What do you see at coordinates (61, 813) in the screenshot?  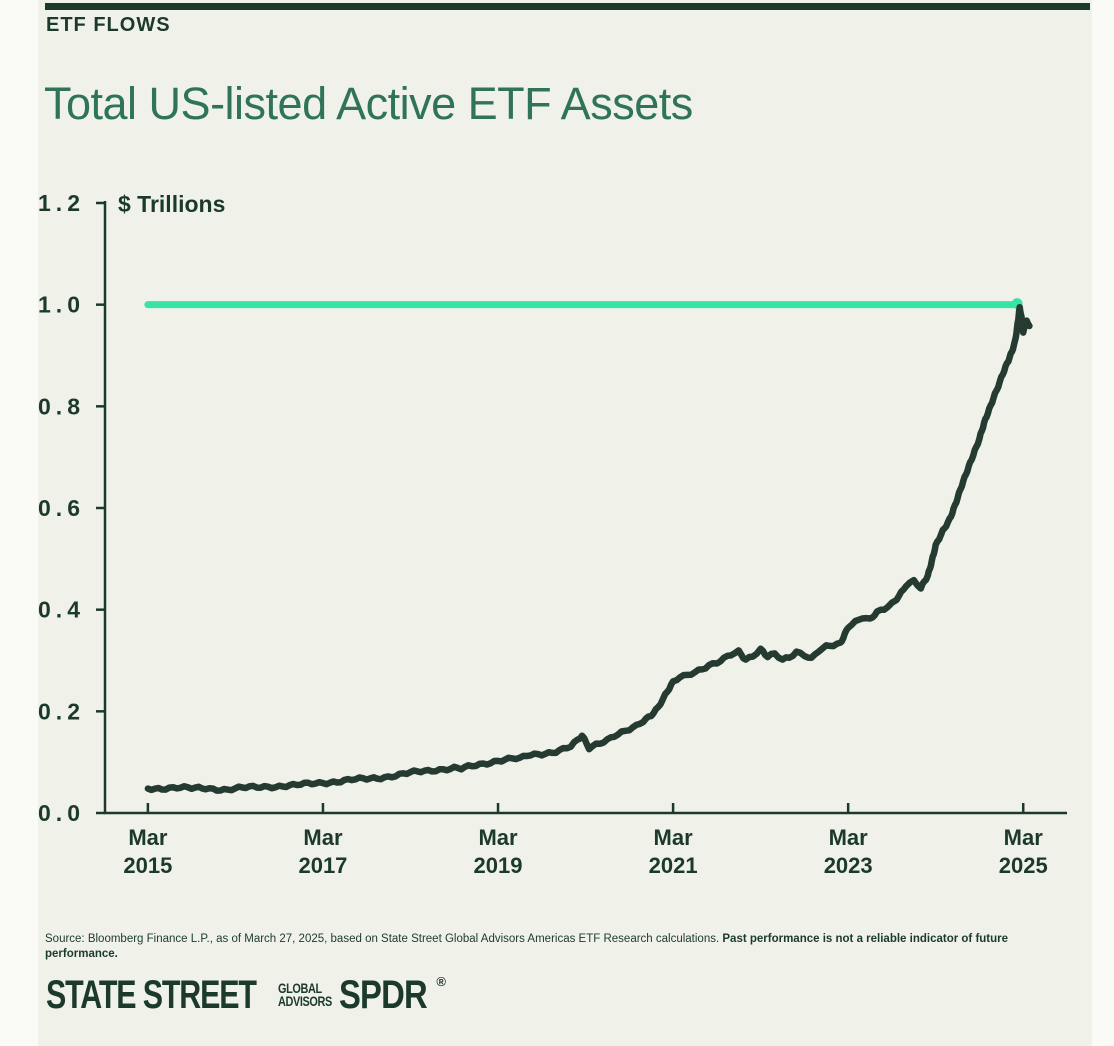 I see `y-tick-label: 0.0` at bounding box center [61, 813].